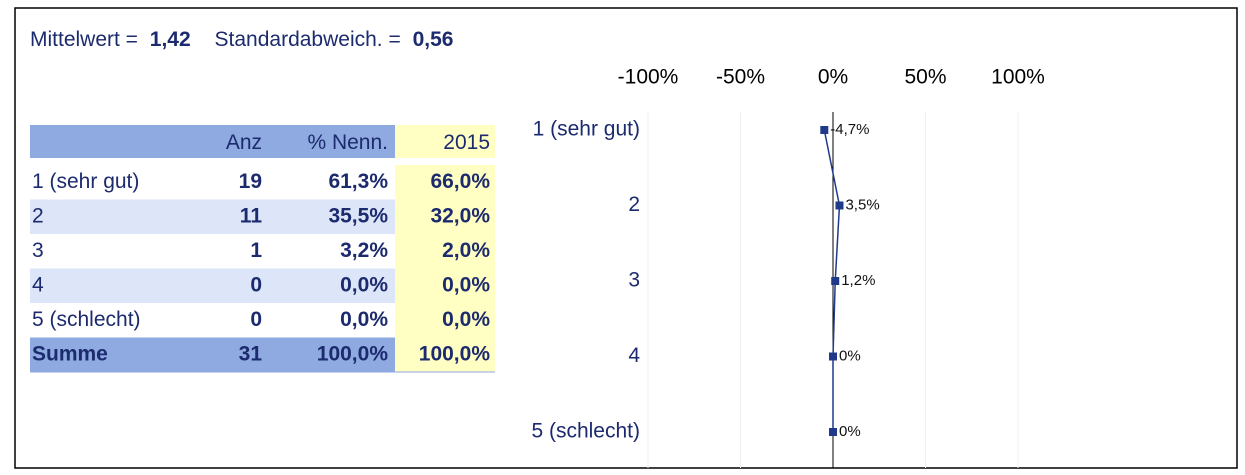 The height and width of the screenshot is (475, 1245). Describe the element at coordinates (862, 204) in the screenshot. I see `value-label: 3,5%` at that location.